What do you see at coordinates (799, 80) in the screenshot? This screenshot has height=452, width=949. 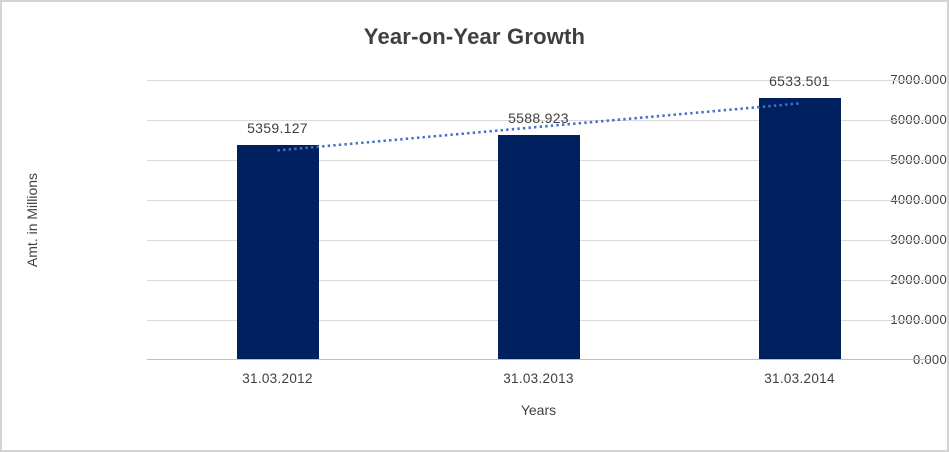 I see `bar-value-label: 6533.501` at bounding box center [799, 80].